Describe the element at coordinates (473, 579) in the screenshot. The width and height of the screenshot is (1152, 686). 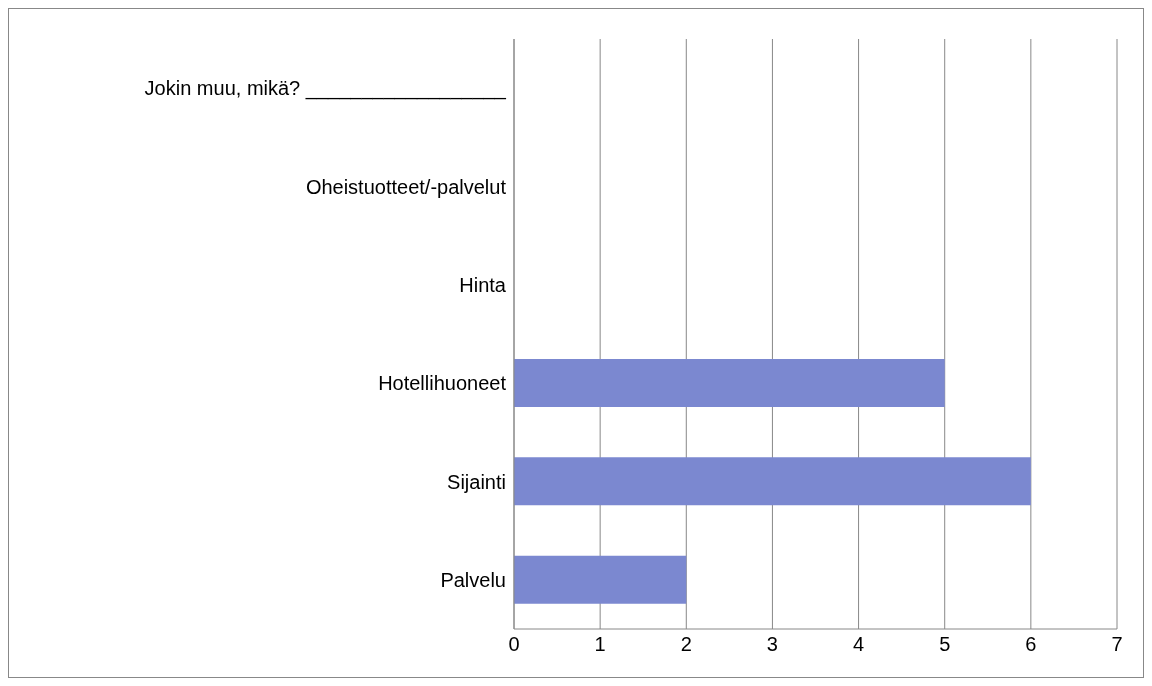
I see `y-tick-label: Palvelu` at that location.